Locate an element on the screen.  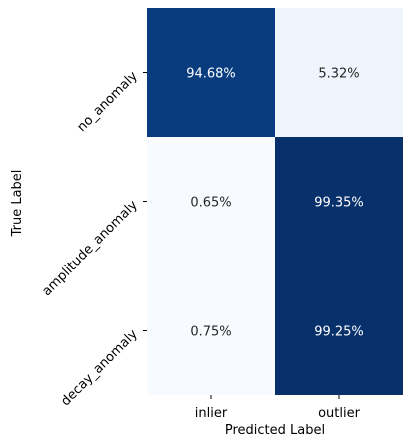
cell-value-label-1-1: 99.35% is located at coordinates (339, 203).